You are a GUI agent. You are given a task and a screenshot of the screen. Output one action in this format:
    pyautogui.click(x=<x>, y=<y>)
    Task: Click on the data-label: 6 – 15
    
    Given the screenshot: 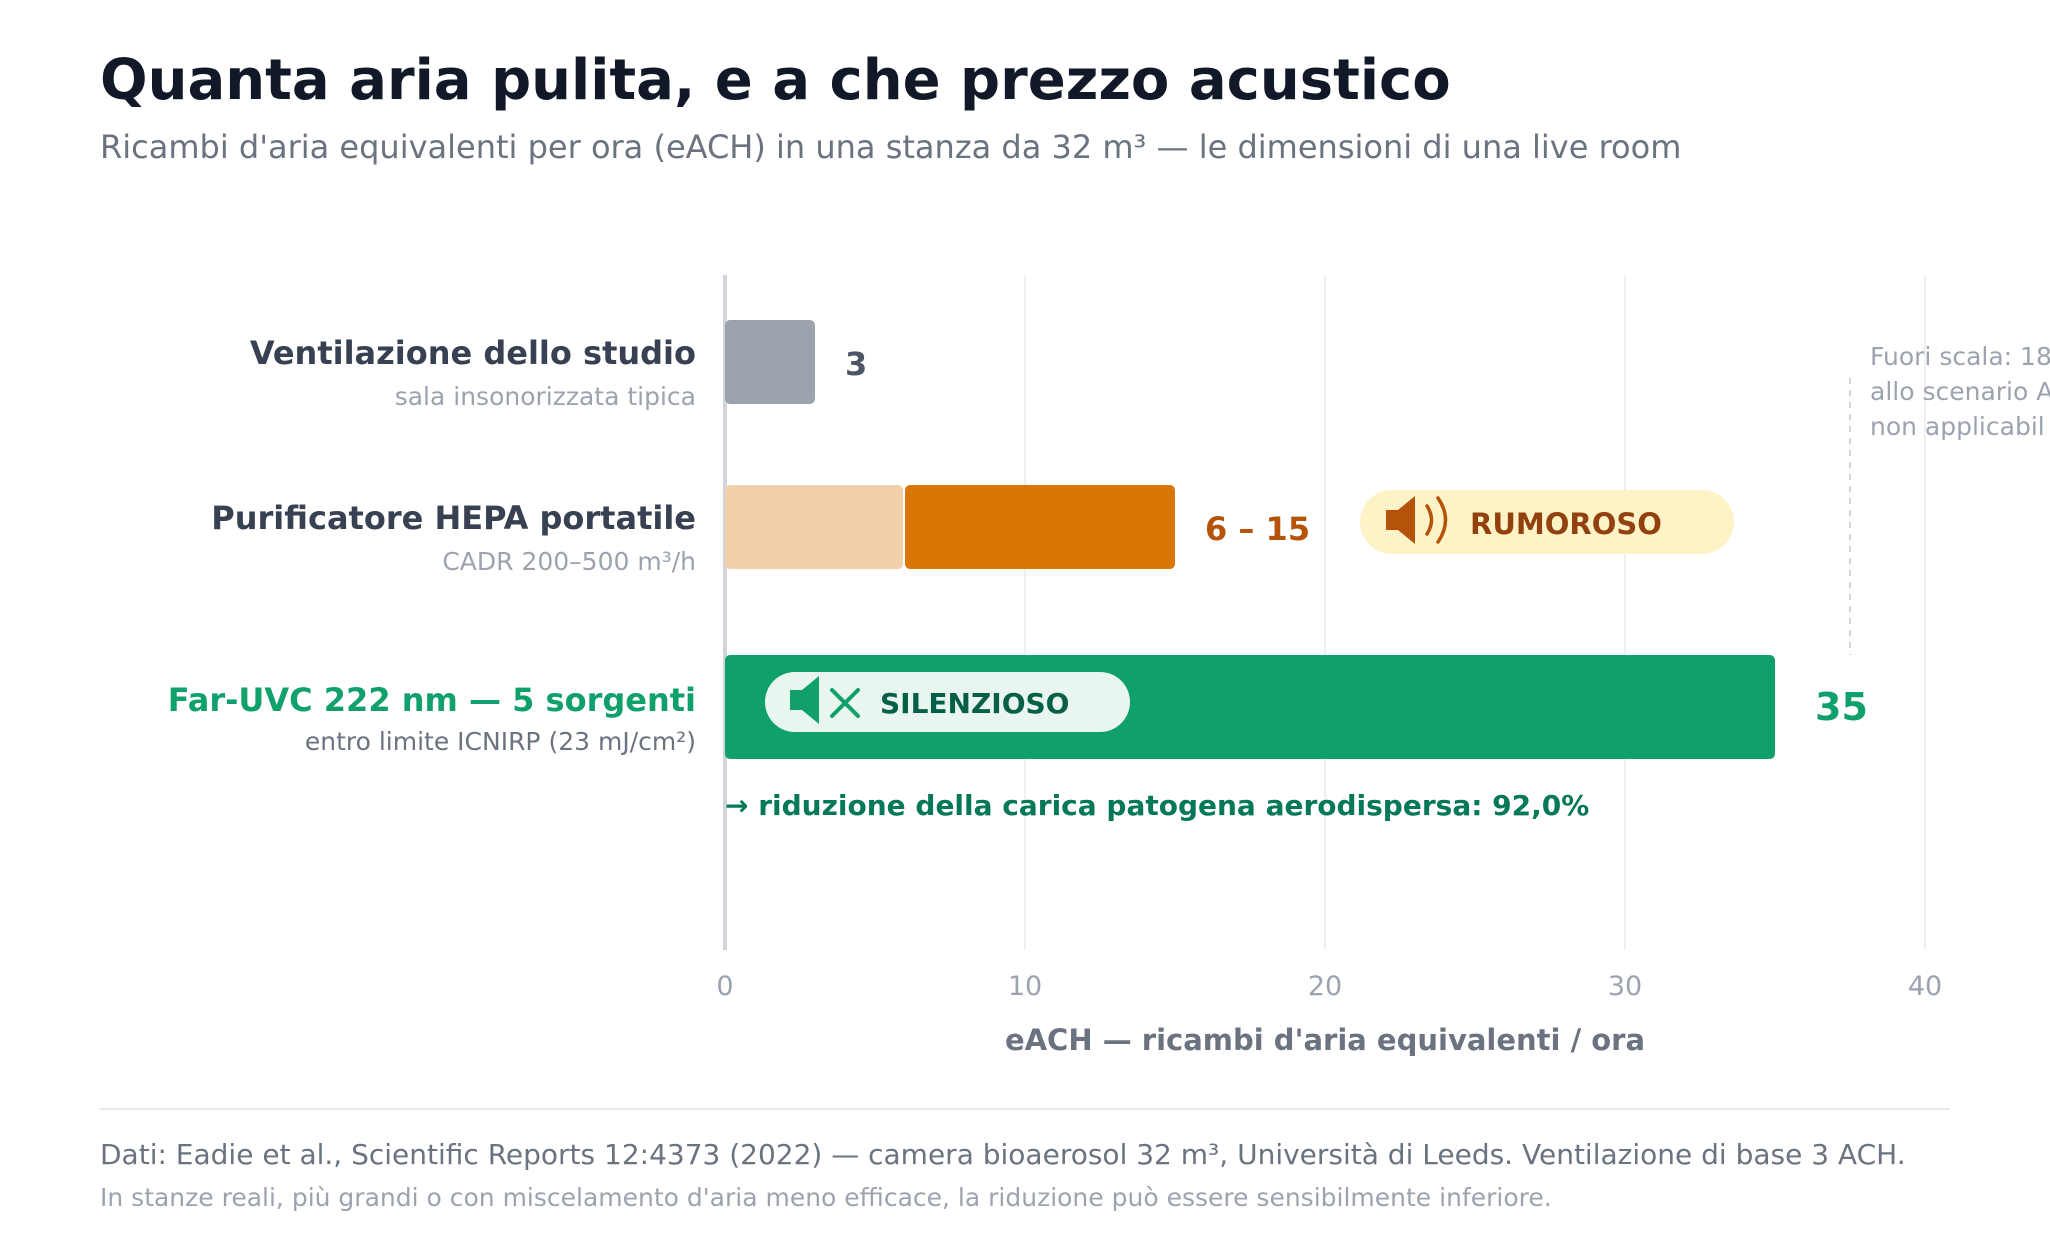 What is the action you would take?
    pyautogui.click(x=1257, y=529)
    